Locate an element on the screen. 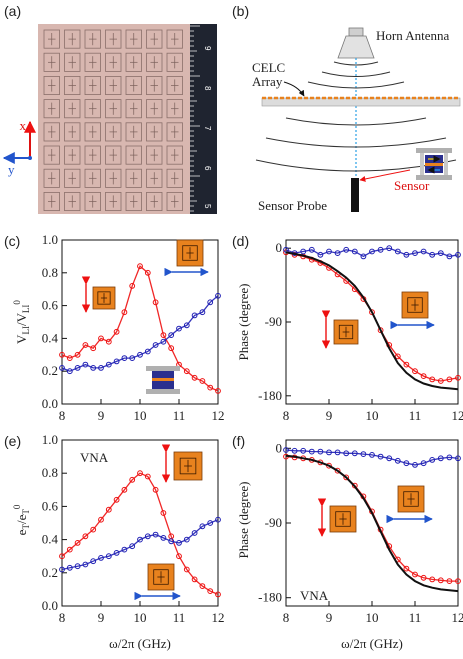 The width and height of the screenshot is (463, 659). panel-label-f: (f) is located at coordinates (238, 441).